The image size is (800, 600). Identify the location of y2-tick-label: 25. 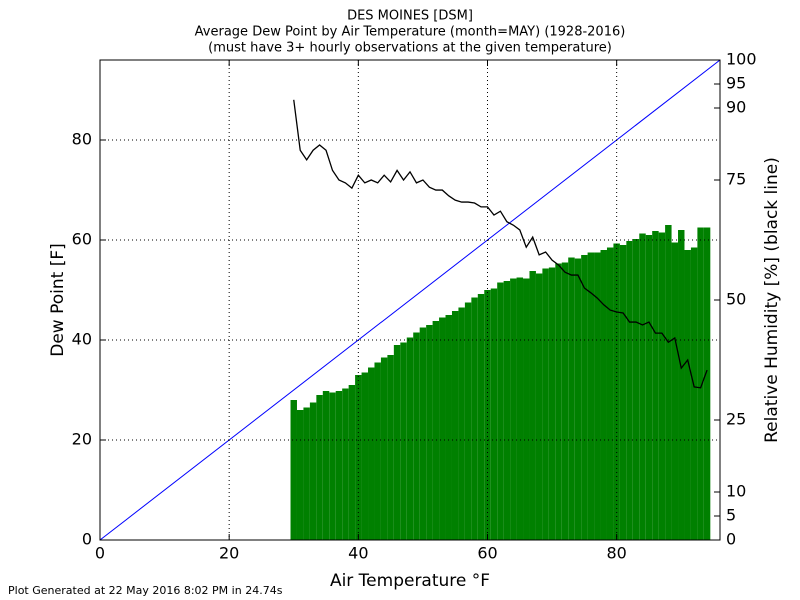
(736, 419).